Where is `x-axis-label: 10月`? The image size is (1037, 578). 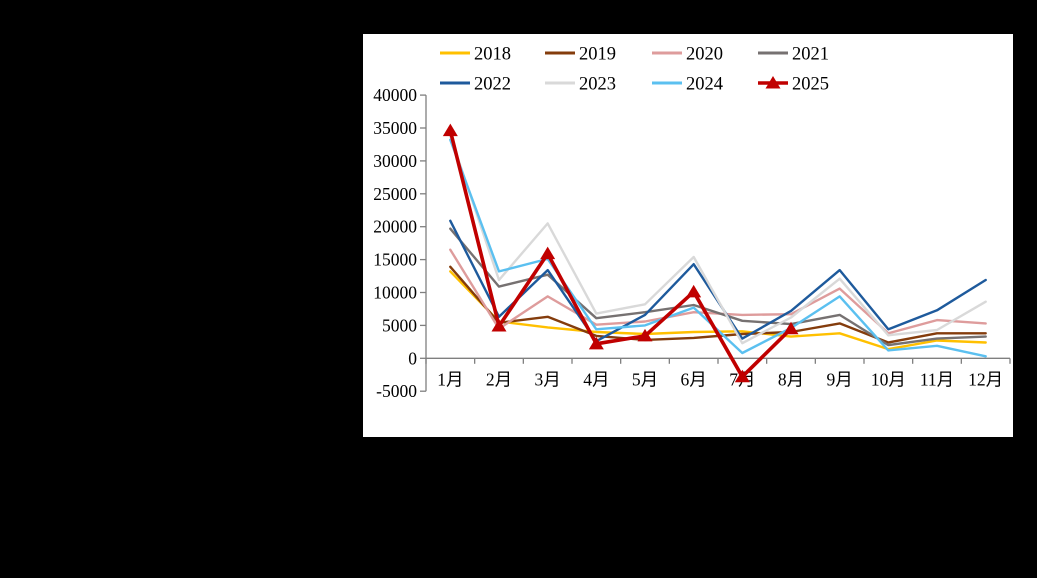
x-axis-label: 10月 is located at coordinates (888, 379).